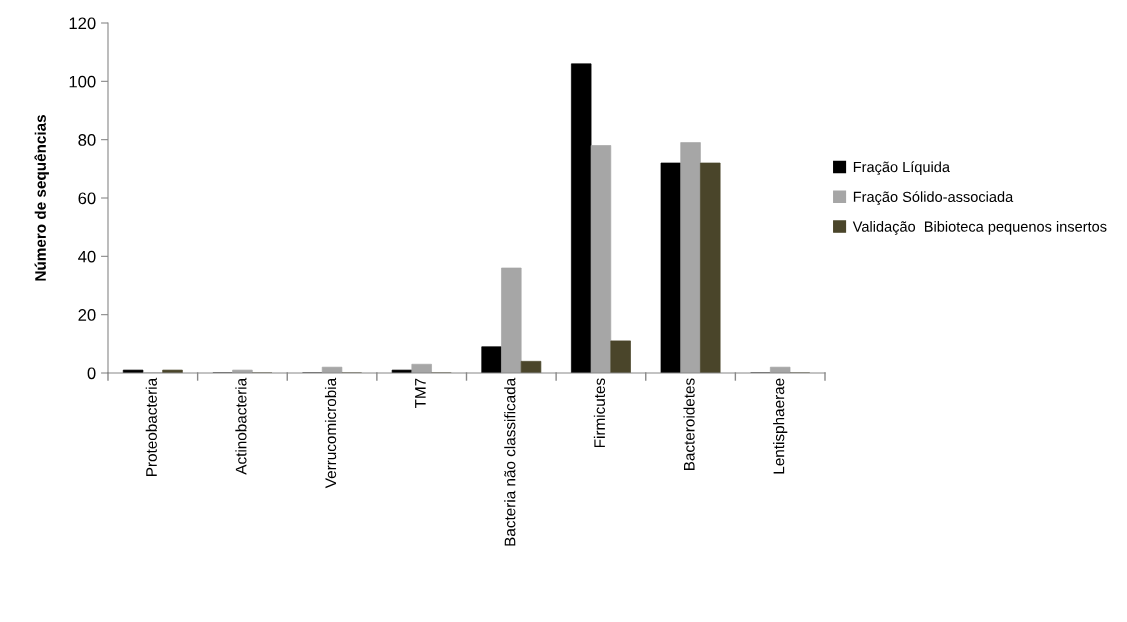 The height and width of the screenshot is (622, 1127). I want to click on y-axis-title: Número de sequências, so click(41, 197).